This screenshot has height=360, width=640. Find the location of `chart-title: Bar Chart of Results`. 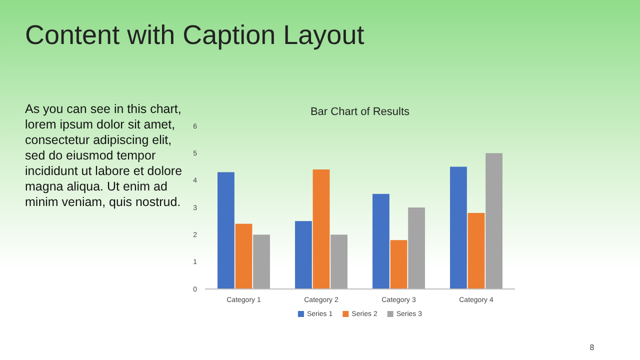

chart-title: Bar Chart of Results is located at coordinates (360, 112).